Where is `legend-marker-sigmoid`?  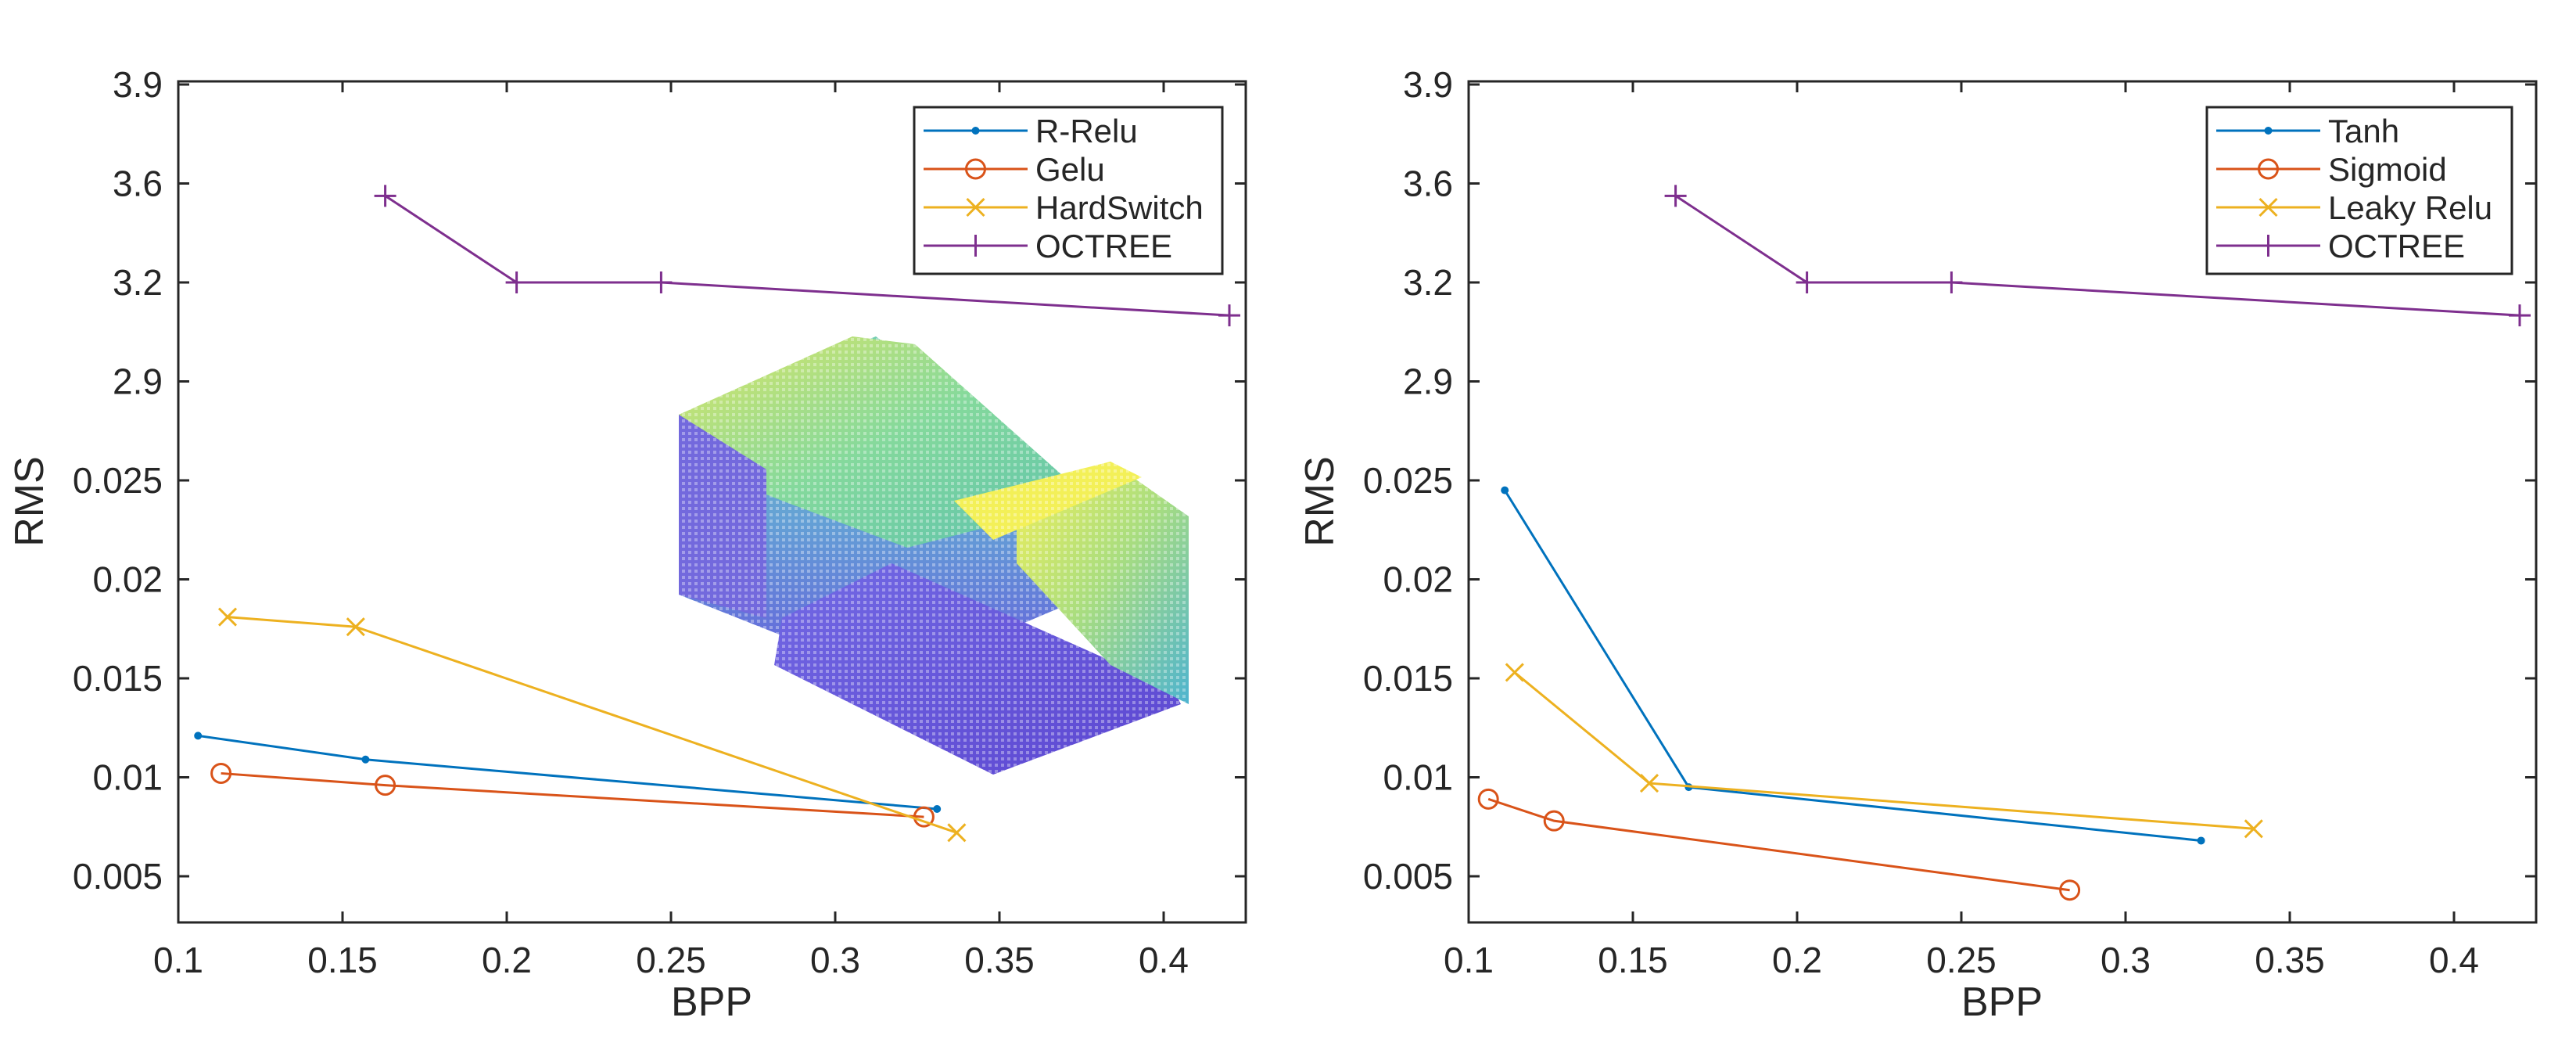 legend-marker-sigmoid is located at coordinates (2268, 169).